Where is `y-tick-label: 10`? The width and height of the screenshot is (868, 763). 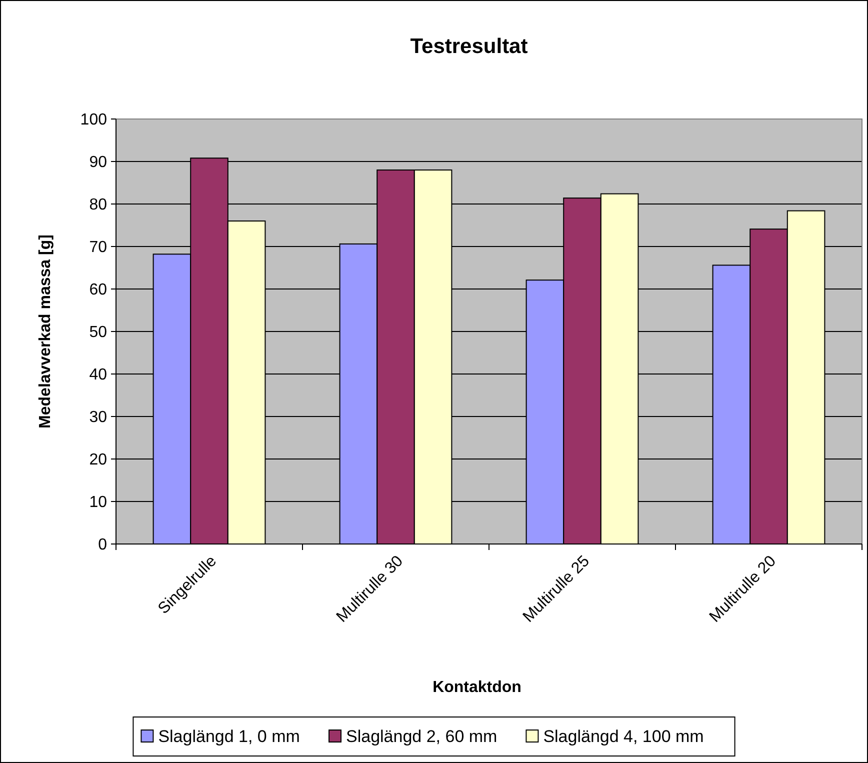 y-tick-label: 10 is located at coordinates (98, 503).